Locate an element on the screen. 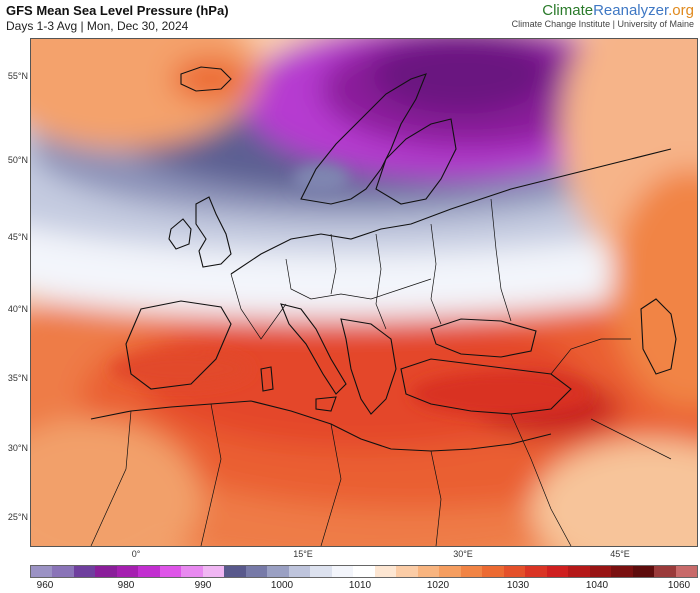  colorbar-label: 980 is located at coordinates (126, 585).